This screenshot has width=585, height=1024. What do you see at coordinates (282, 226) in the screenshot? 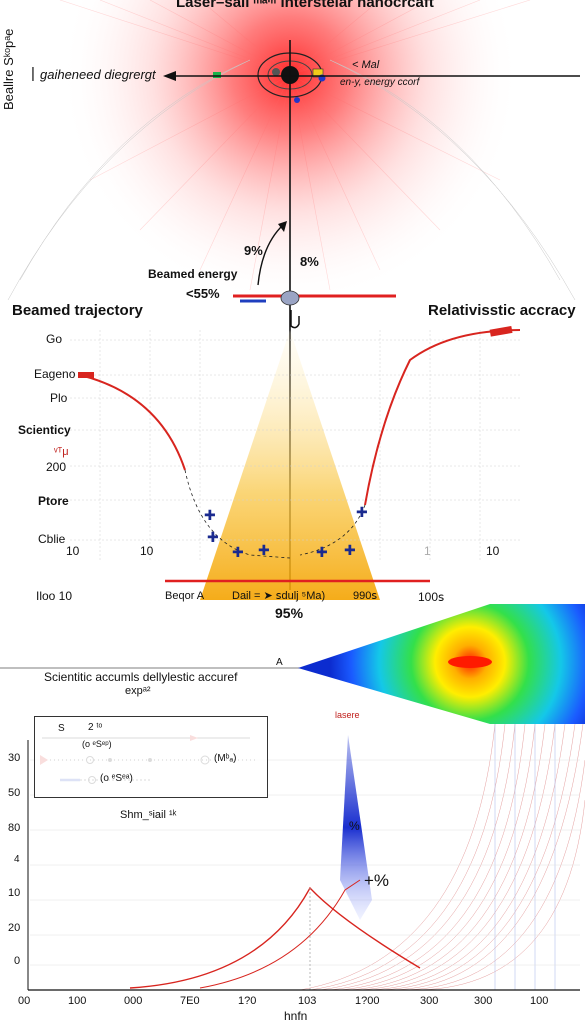
I see `curve-arrow-head` at bounding box center [282, 226].